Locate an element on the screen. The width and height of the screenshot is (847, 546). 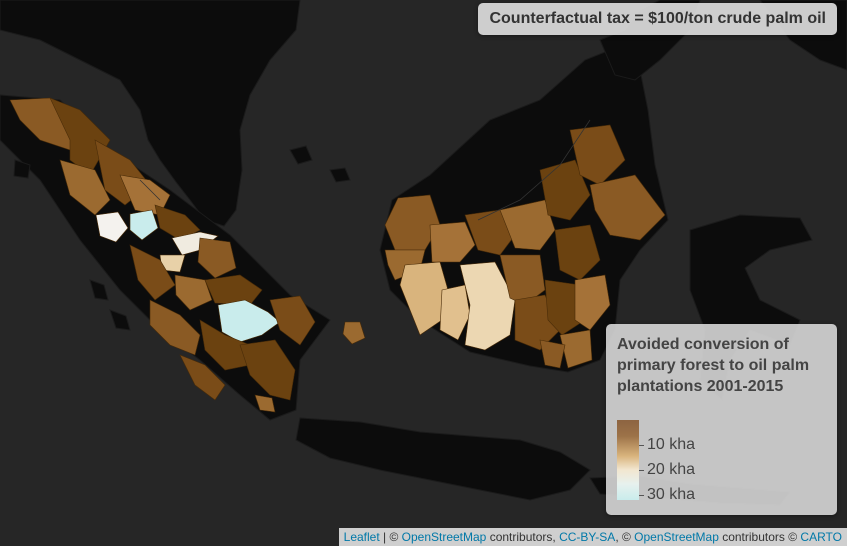
legend-title-line: Avoided conversion of is located at coordinates (703, 344).